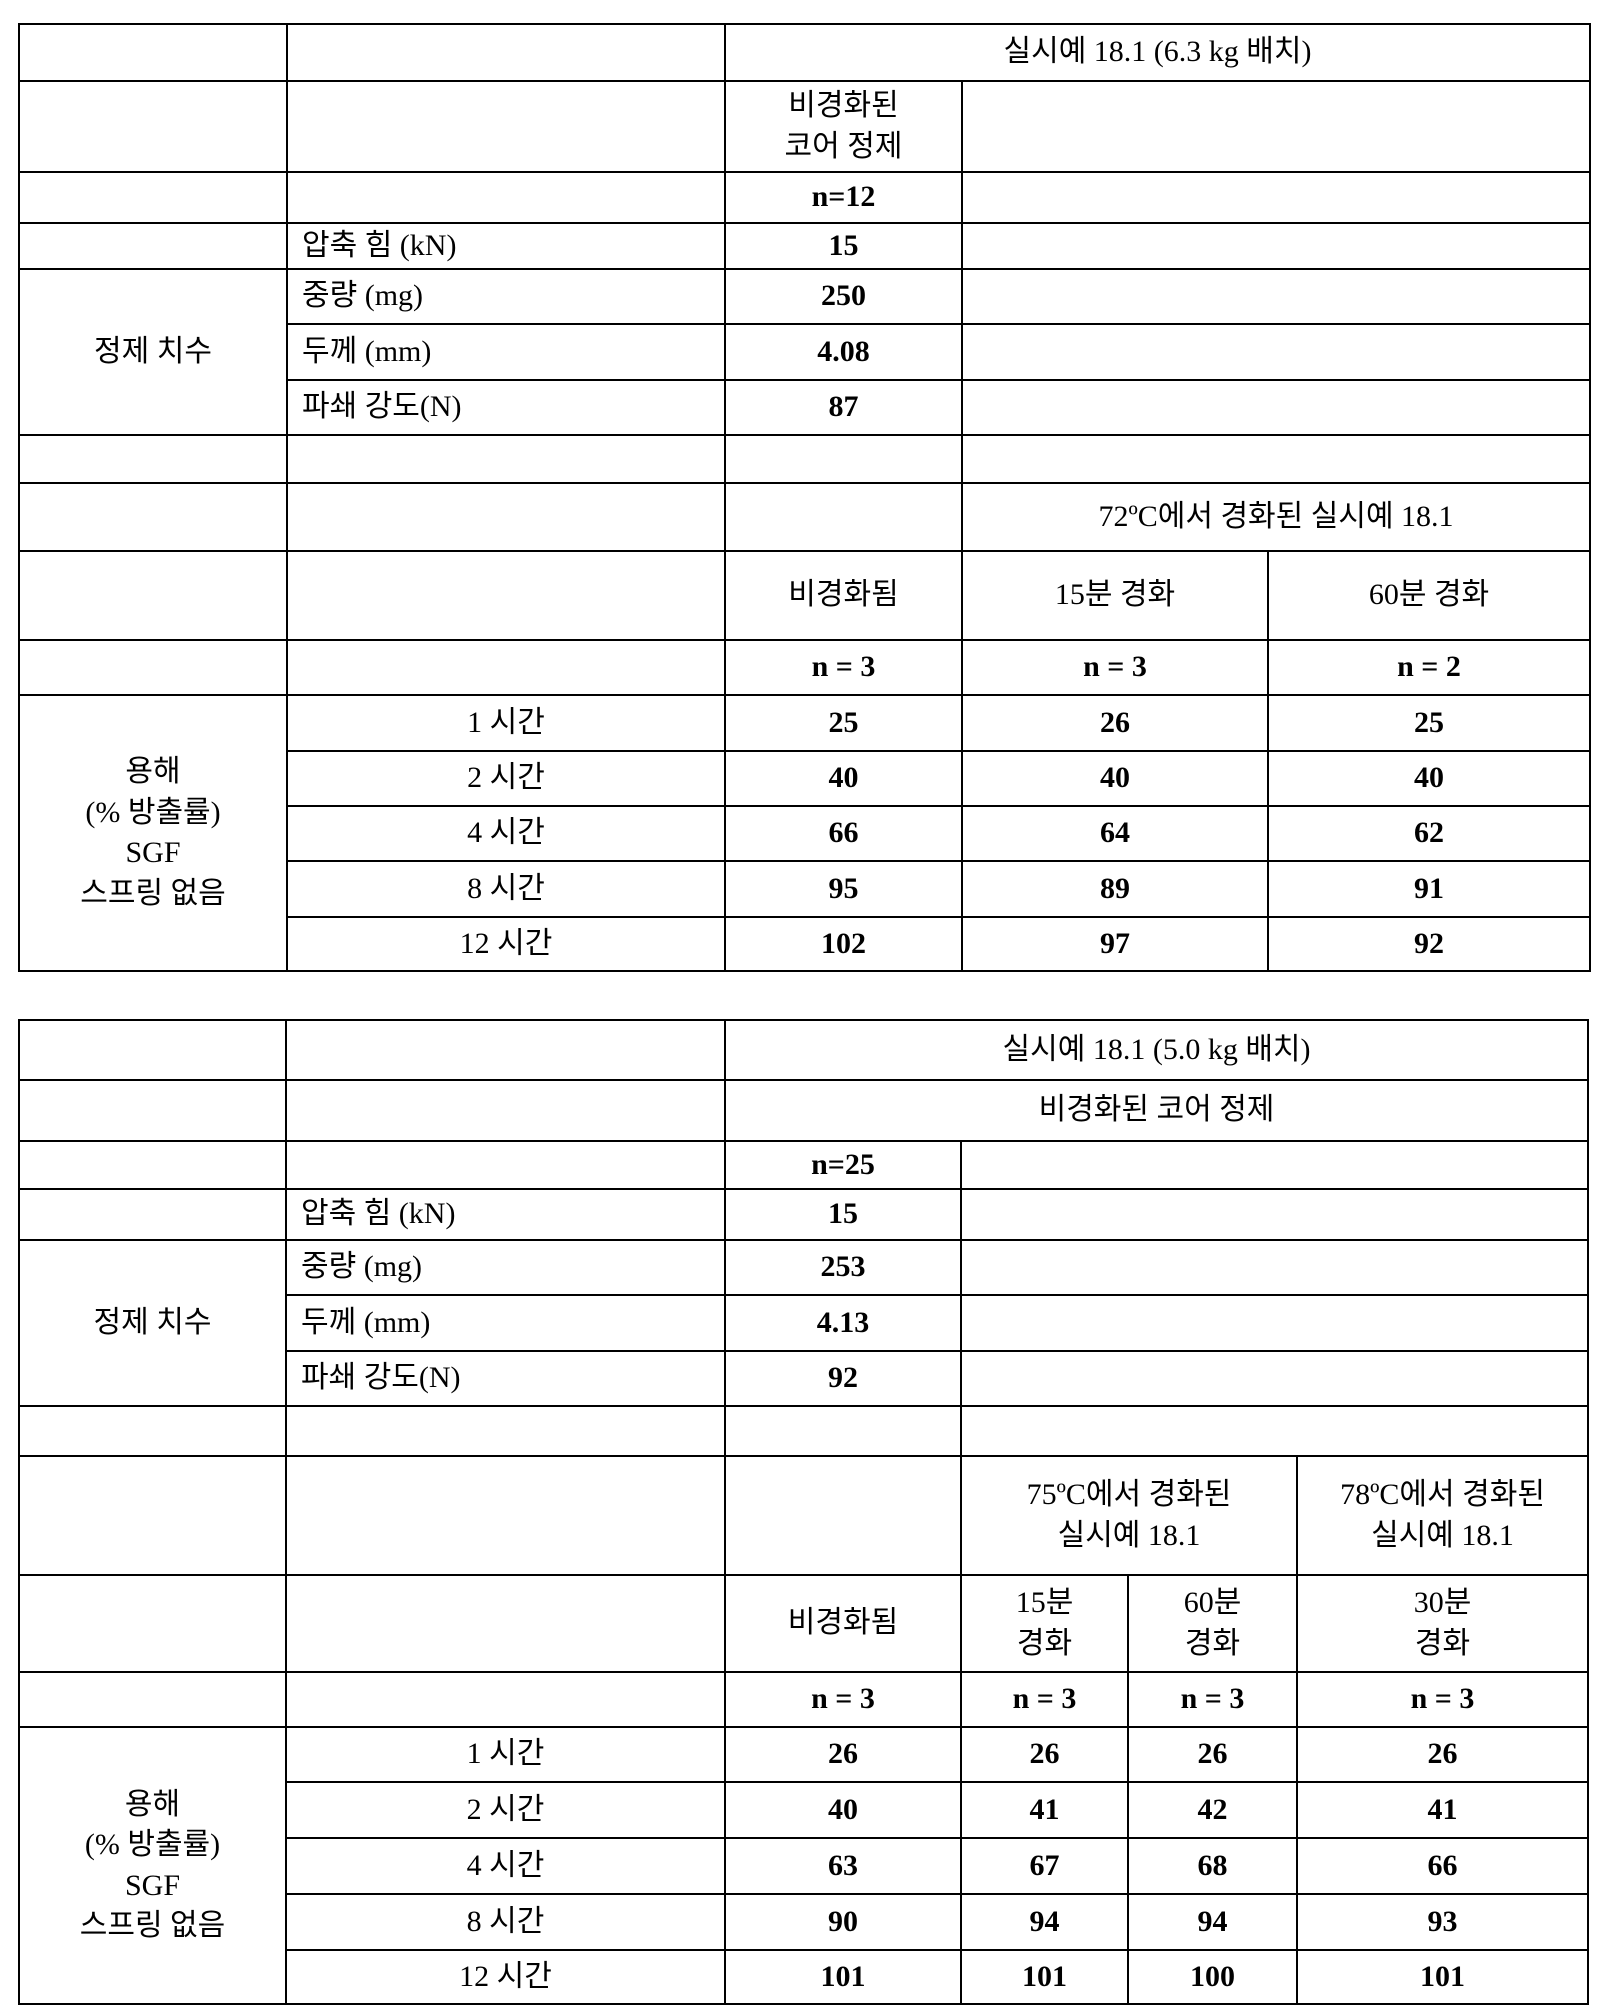 The width and height of the screenshot is (1610, 2016). What do you see at coordinates (1429, 944) in the screenshot?
I see `cell: 92` at bounding box center [1429, 944].